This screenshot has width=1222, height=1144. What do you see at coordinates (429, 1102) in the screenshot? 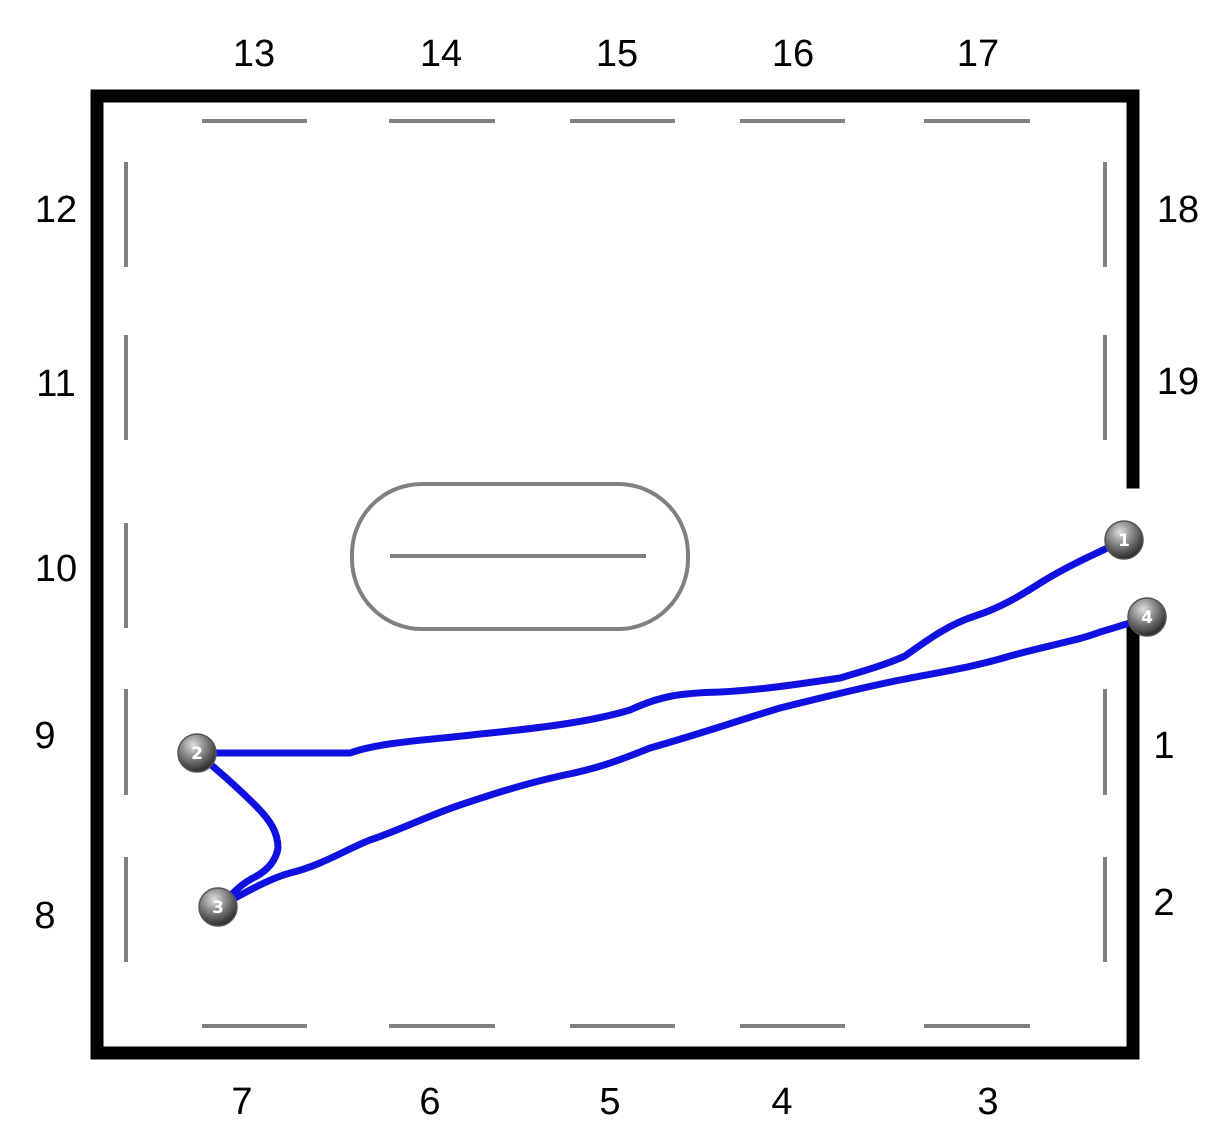
I see `label-bottom-6: 6` at bounding box center [429, 1102].